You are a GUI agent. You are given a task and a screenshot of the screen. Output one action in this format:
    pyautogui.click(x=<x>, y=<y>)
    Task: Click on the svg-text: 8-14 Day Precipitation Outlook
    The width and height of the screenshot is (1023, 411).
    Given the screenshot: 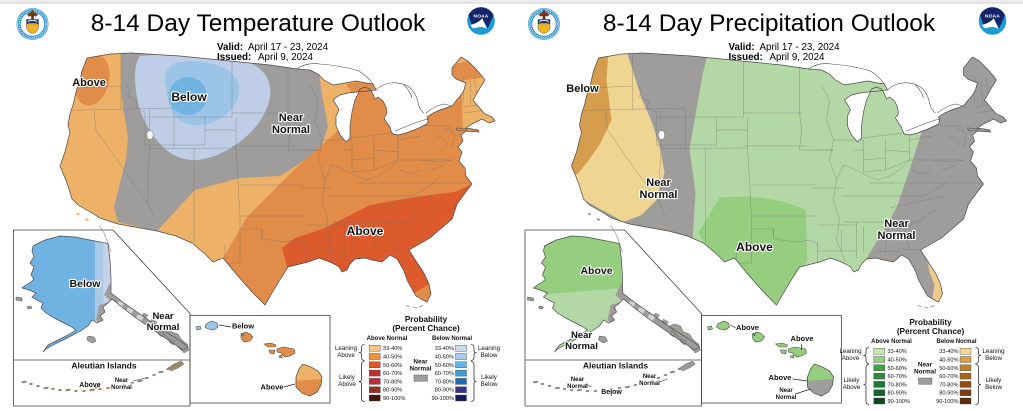 What is the action you would take?
    pyautogui.click(x=769, y=23)
    